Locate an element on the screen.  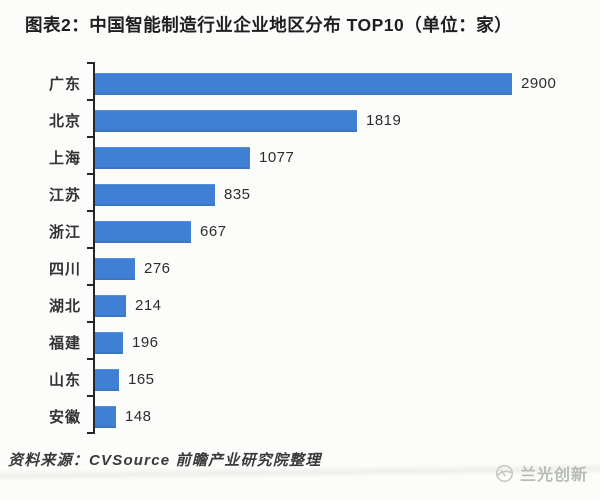
category-label: 山东 is located at coordinates (64, 380).